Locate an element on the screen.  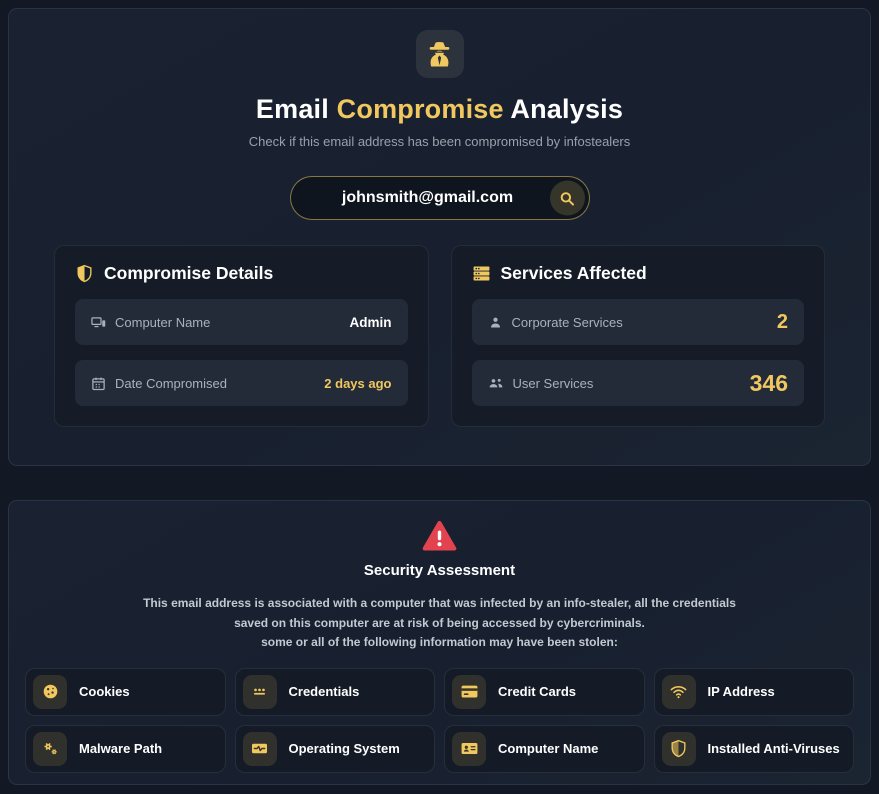
tile-credentials: Credentials is located at coordinates (334, 691).